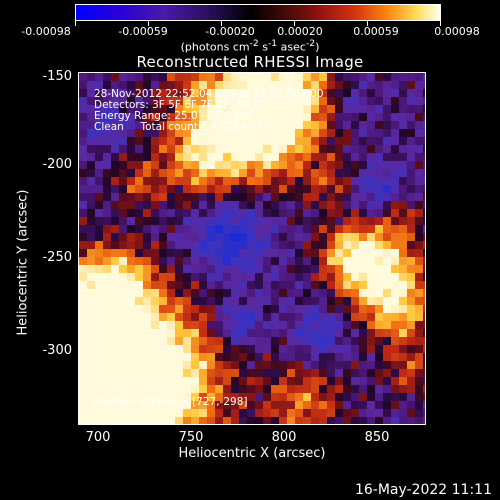 Image resolution: width=500 pixels, height=500 pixels. I want to click on colorbar-tick-label: 0.00020, so click(300, 31).